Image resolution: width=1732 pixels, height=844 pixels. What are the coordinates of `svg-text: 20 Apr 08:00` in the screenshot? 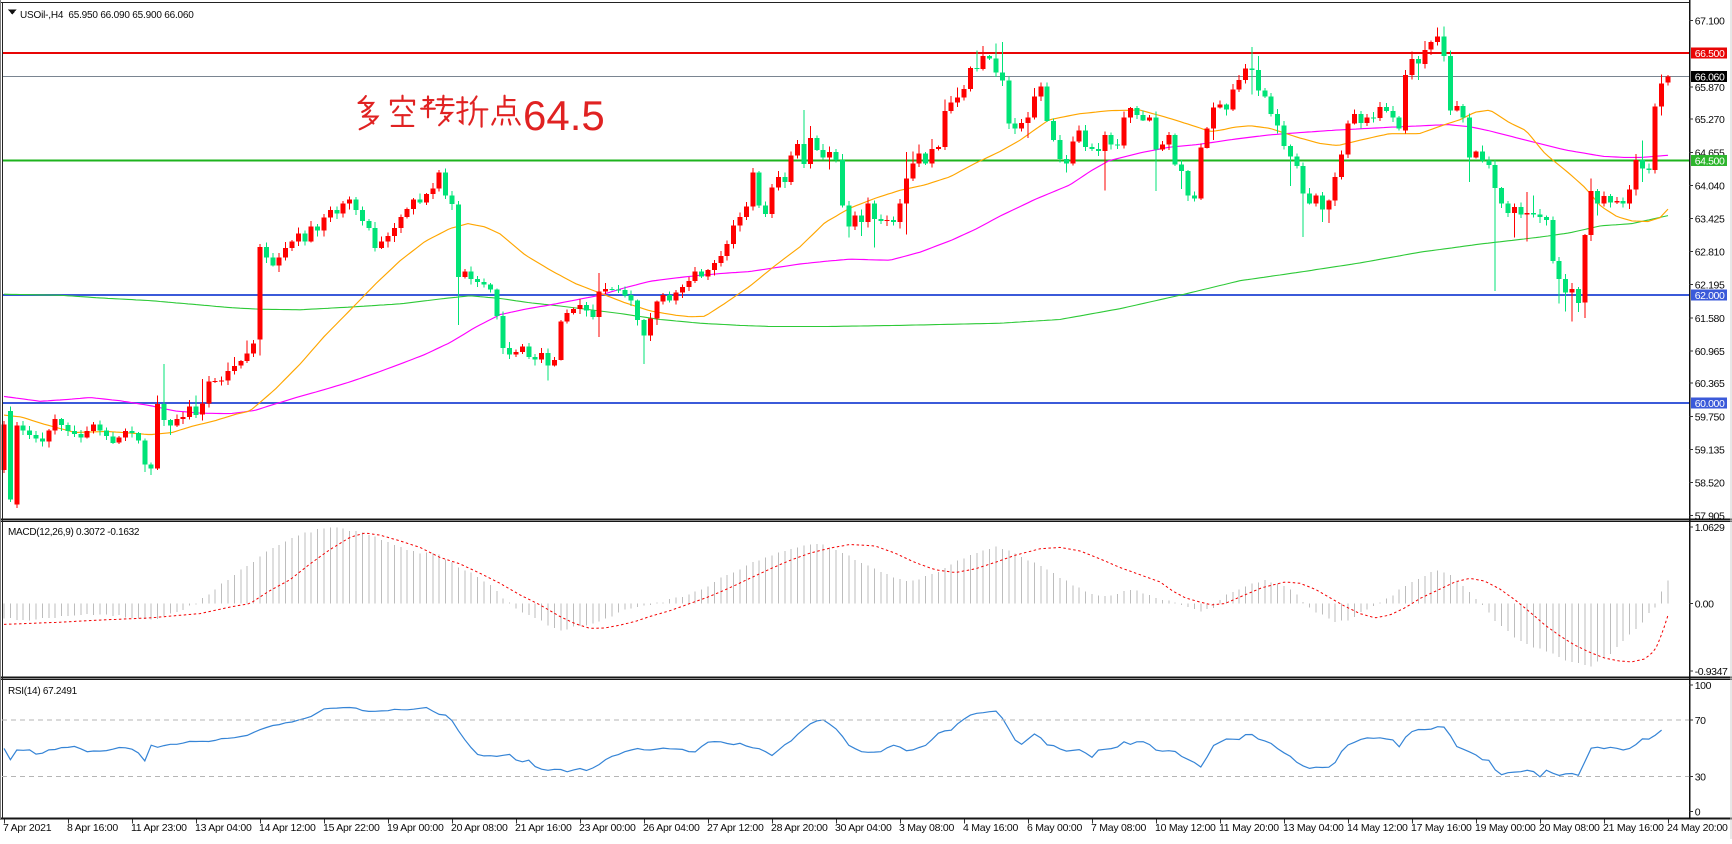 It's located at (479, 828).